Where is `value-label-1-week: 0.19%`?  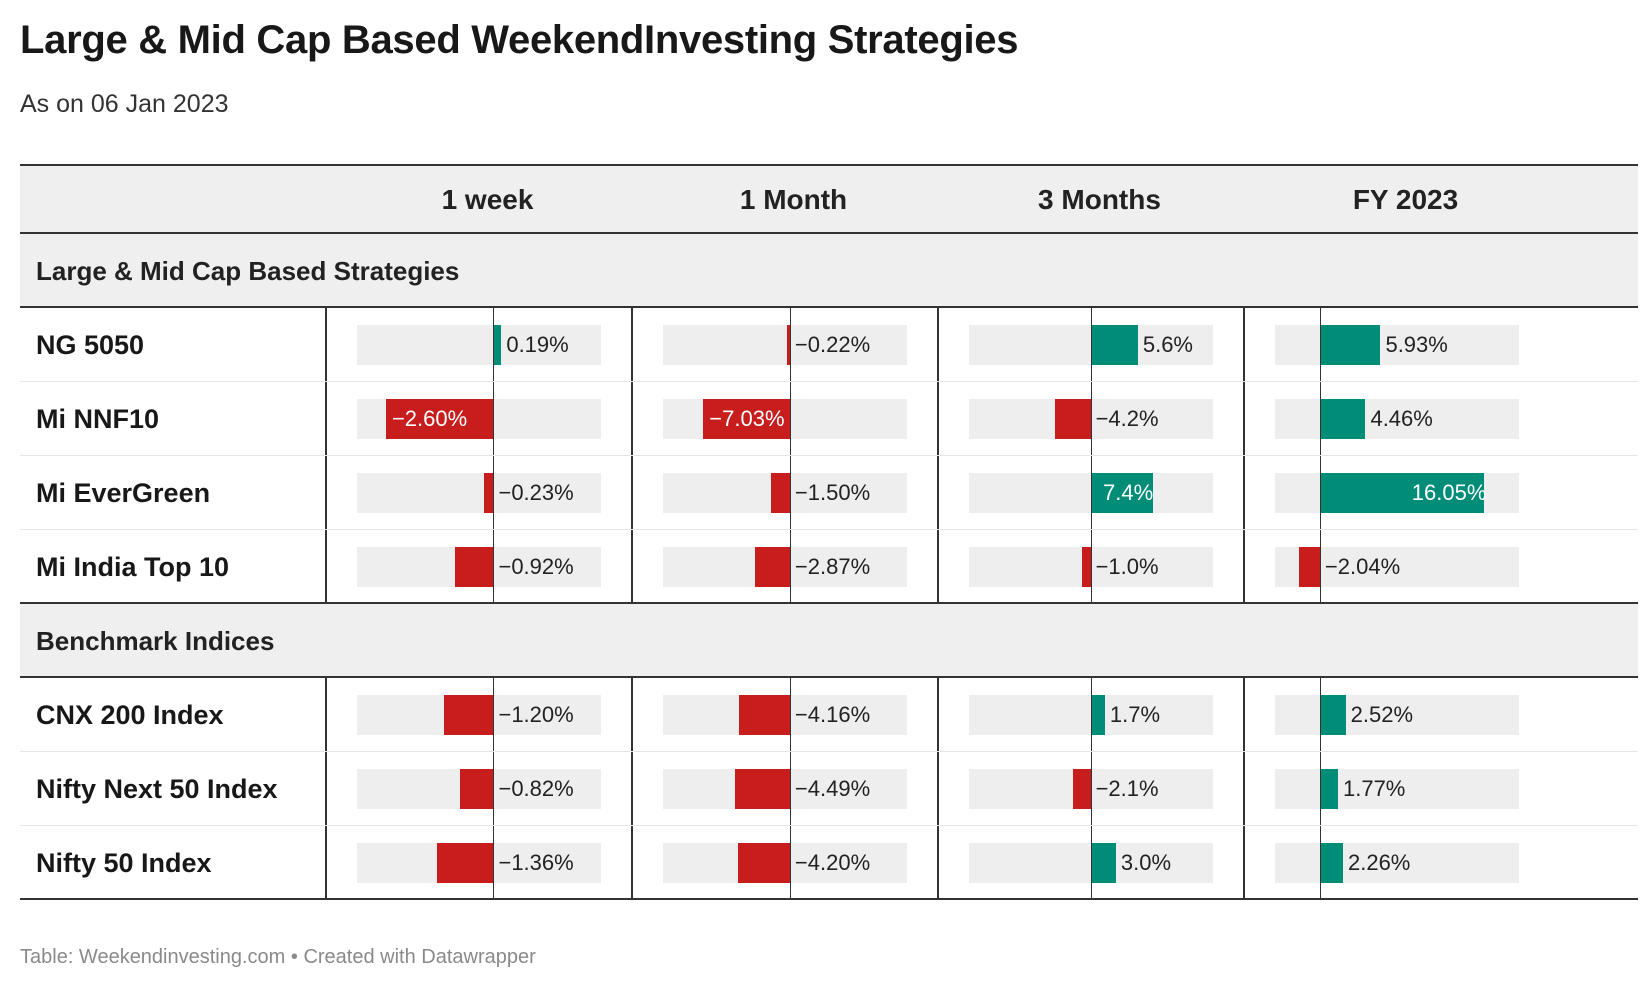 value-label-1-week: 0.19% is located at coordinates (537, 344).